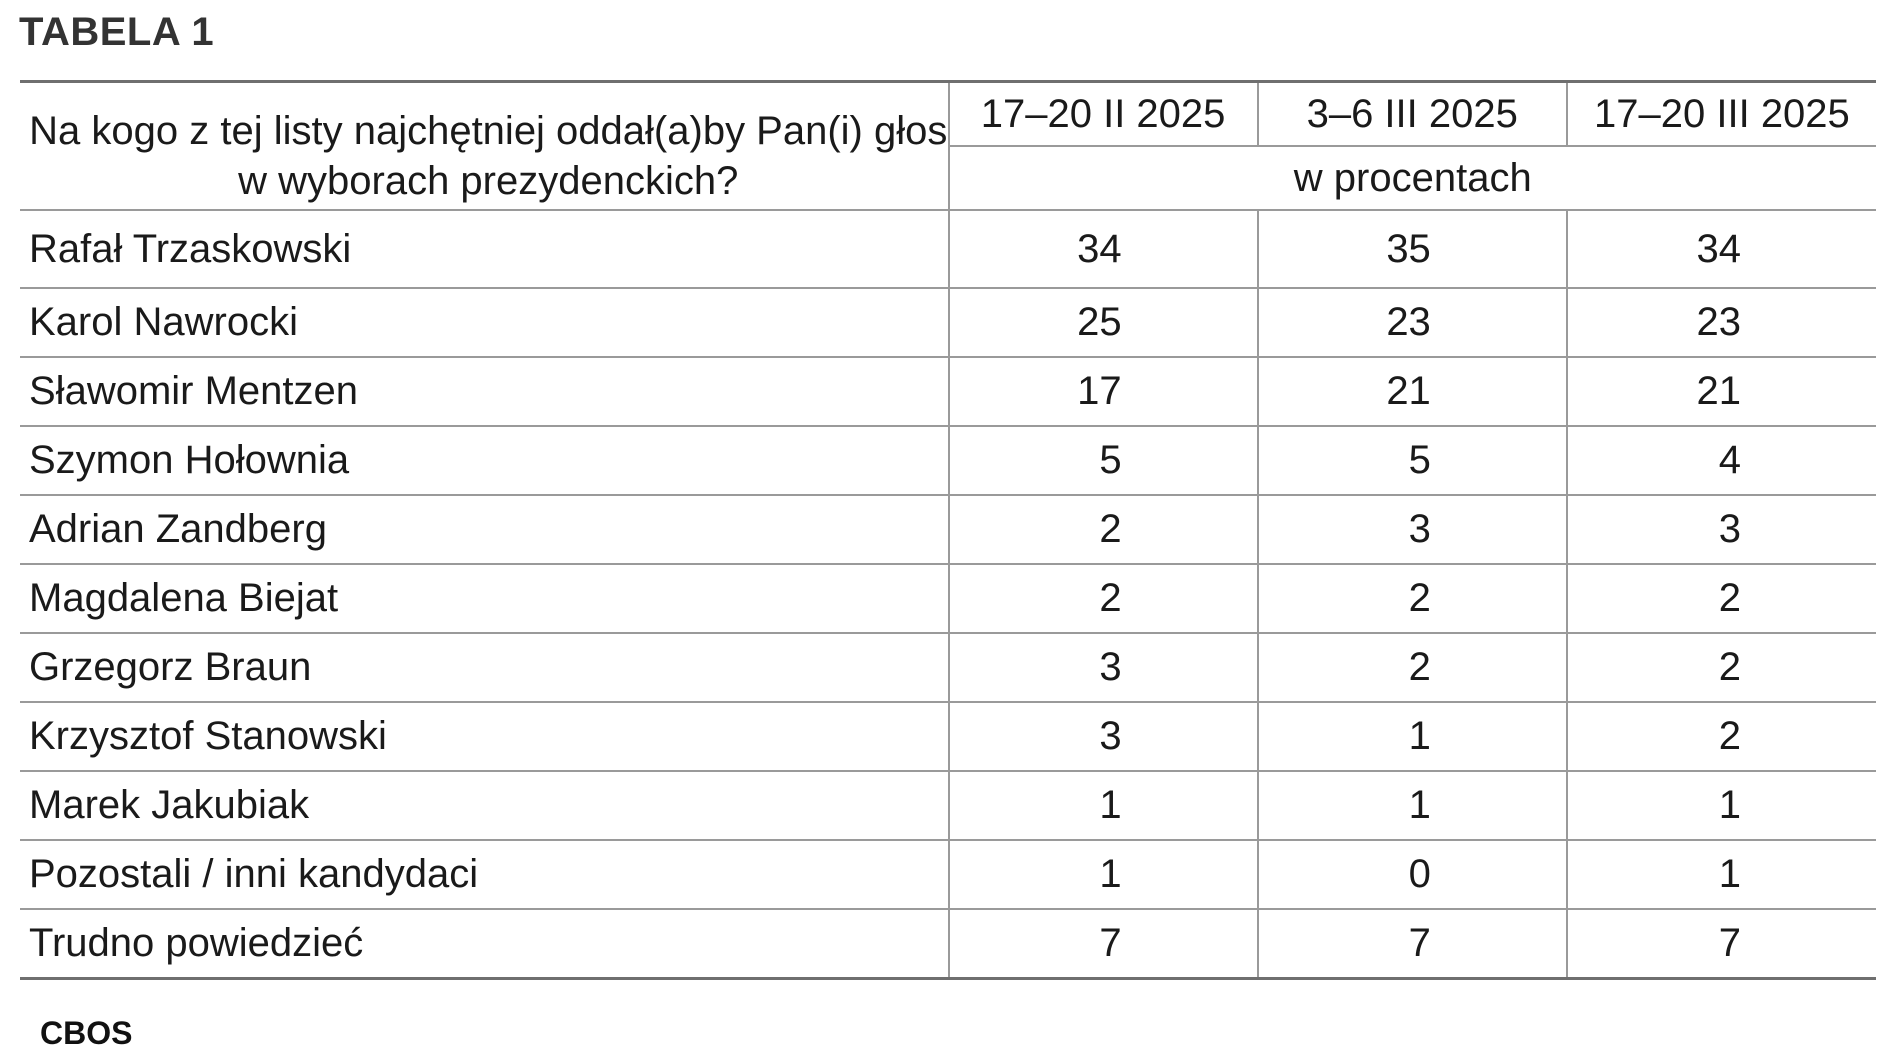  I want to click on candidate-name: Szymon Hołownia, so click(484, 461).